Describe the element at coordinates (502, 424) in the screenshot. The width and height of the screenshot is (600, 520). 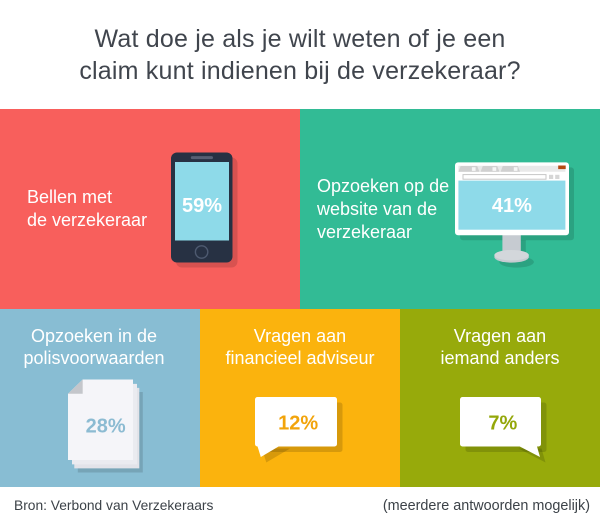
I see `svg-text: 7%` at that location.